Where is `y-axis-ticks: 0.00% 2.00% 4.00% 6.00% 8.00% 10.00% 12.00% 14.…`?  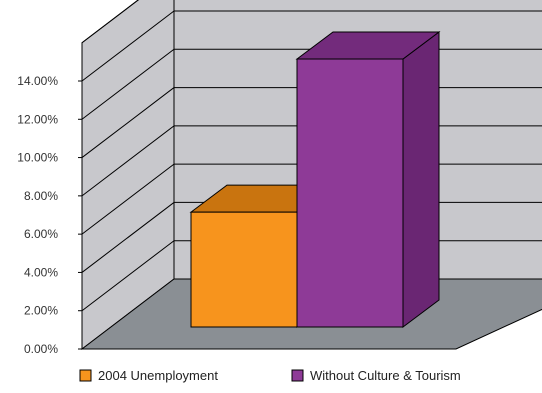
y-axis-ticks: 0.00% 2.00% 4.00% 6.00% 8.00% 10.00% 12.00% 14.… is located at coordinates (50, 199).